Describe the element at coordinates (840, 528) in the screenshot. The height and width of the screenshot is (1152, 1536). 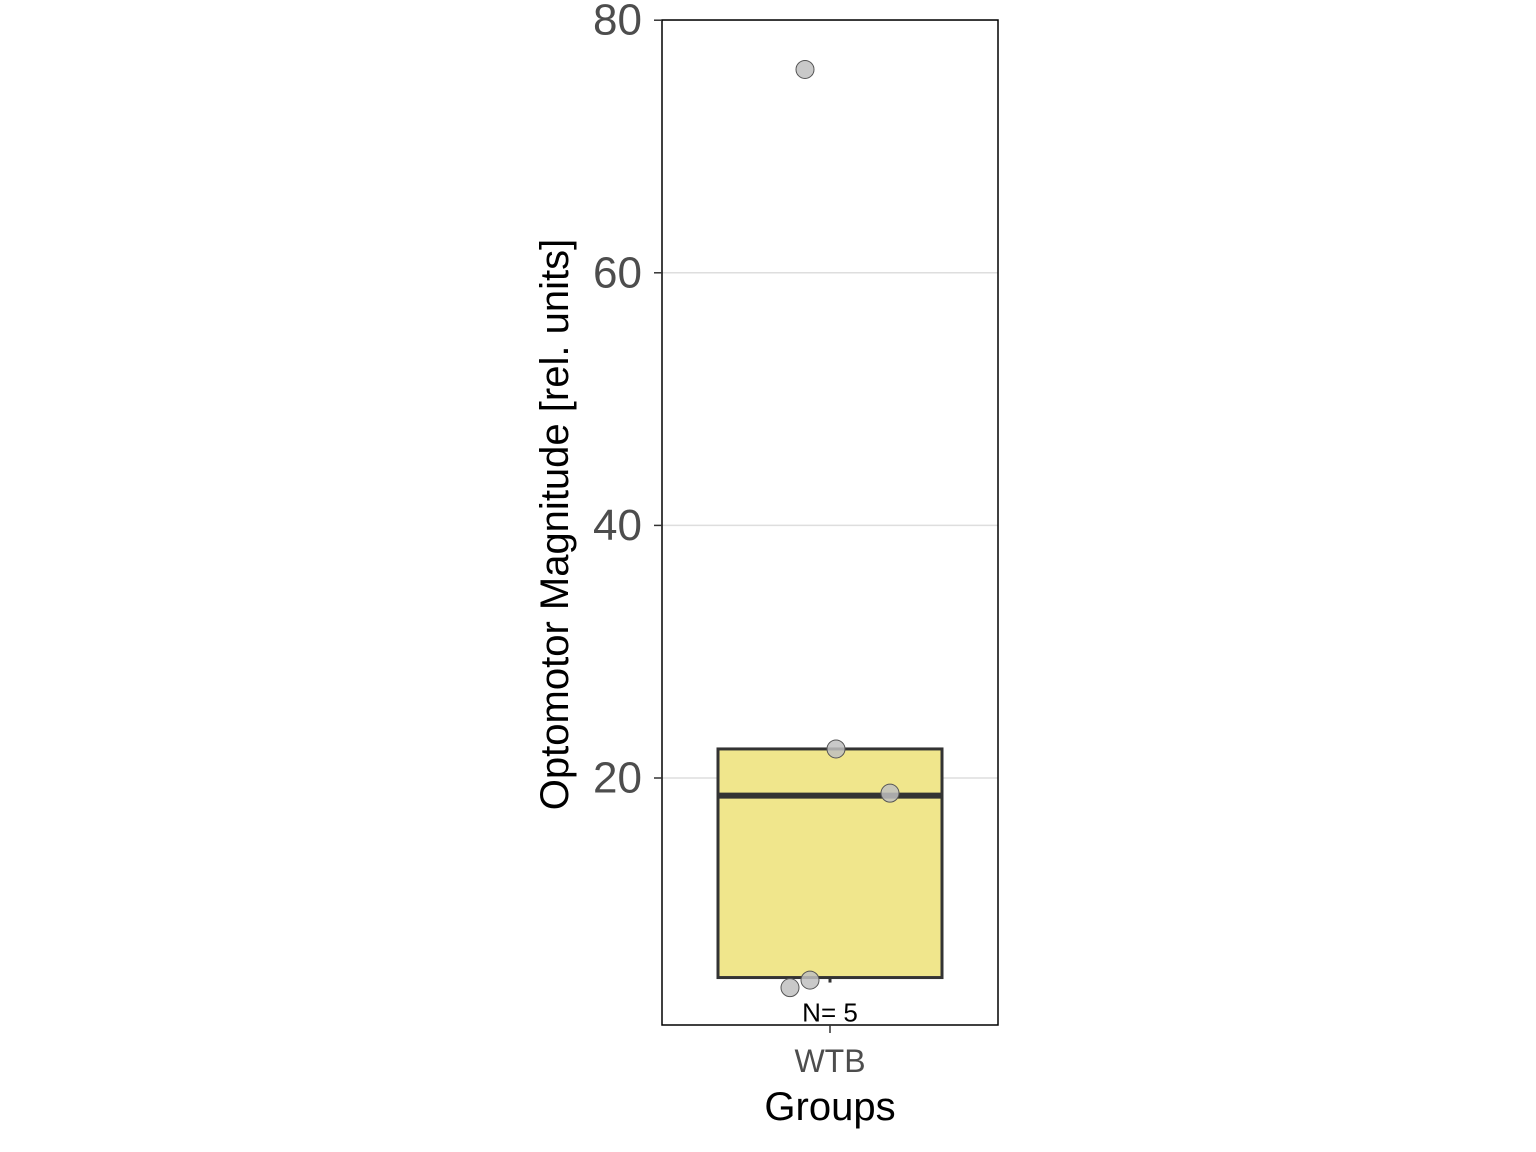
I see `data-points` at that location.